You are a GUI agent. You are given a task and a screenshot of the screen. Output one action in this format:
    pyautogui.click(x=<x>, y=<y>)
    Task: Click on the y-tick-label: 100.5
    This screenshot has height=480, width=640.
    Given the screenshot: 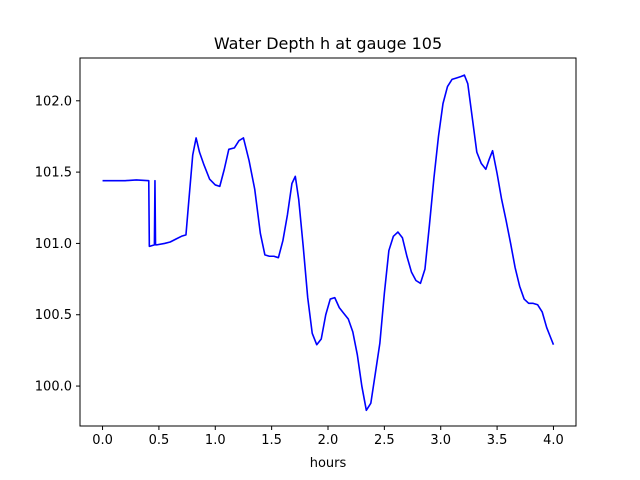 What is the action you would take?
    pyautogui.click(x=53, y=315)
    